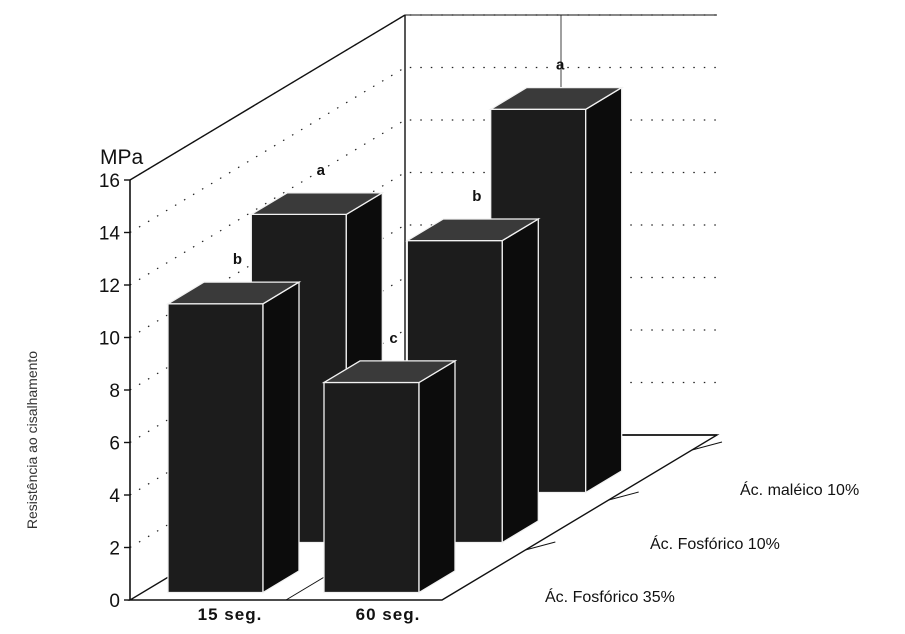  What do you see at coordinates (109, 181) in the screenshot?
I see `y-tick-label: 16` at bounding box center [109, 181].